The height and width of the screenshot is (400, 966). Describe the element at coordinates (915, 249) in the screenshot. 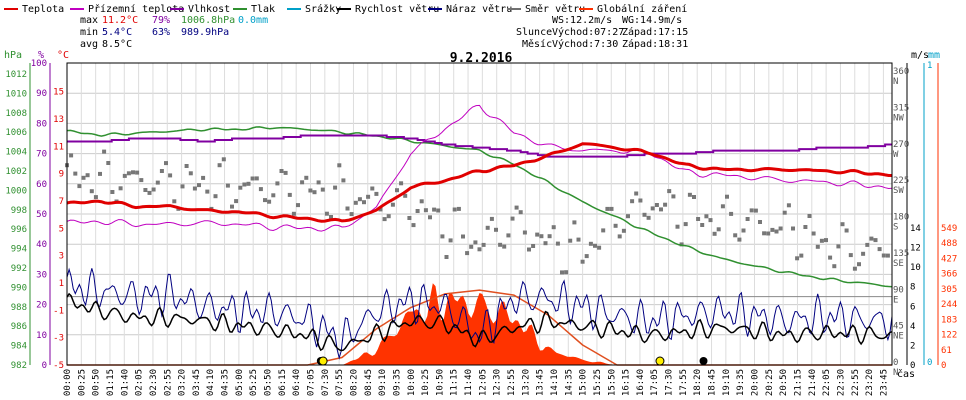

I see `wind-tick-label: 12` at that location.